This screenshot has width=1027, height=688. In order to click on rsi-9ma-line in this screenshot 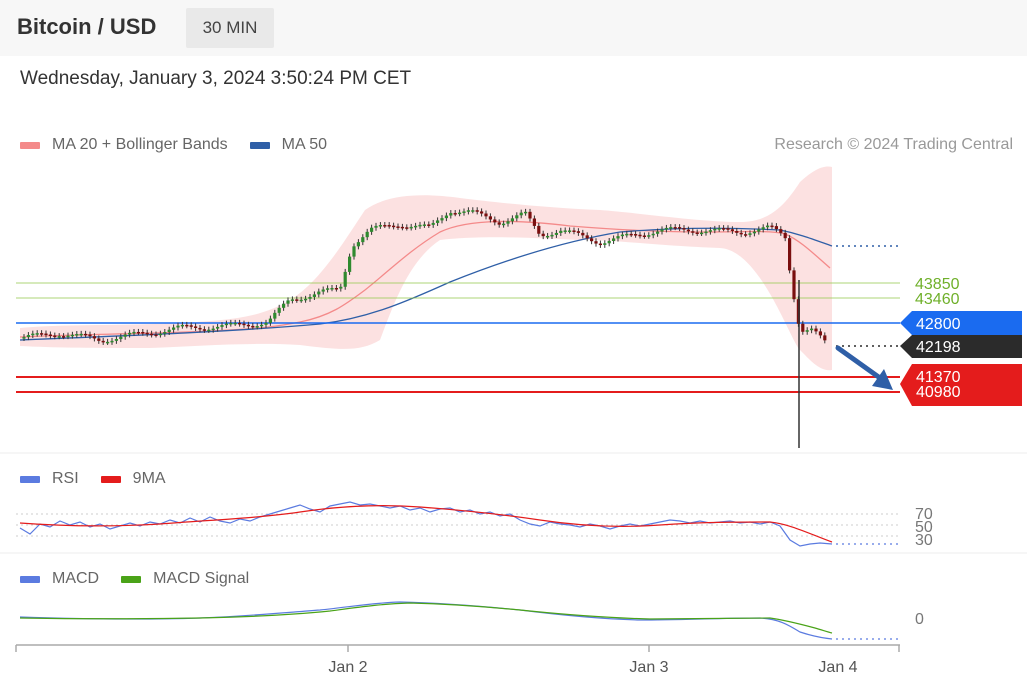, I will do `click(426, 524)`.